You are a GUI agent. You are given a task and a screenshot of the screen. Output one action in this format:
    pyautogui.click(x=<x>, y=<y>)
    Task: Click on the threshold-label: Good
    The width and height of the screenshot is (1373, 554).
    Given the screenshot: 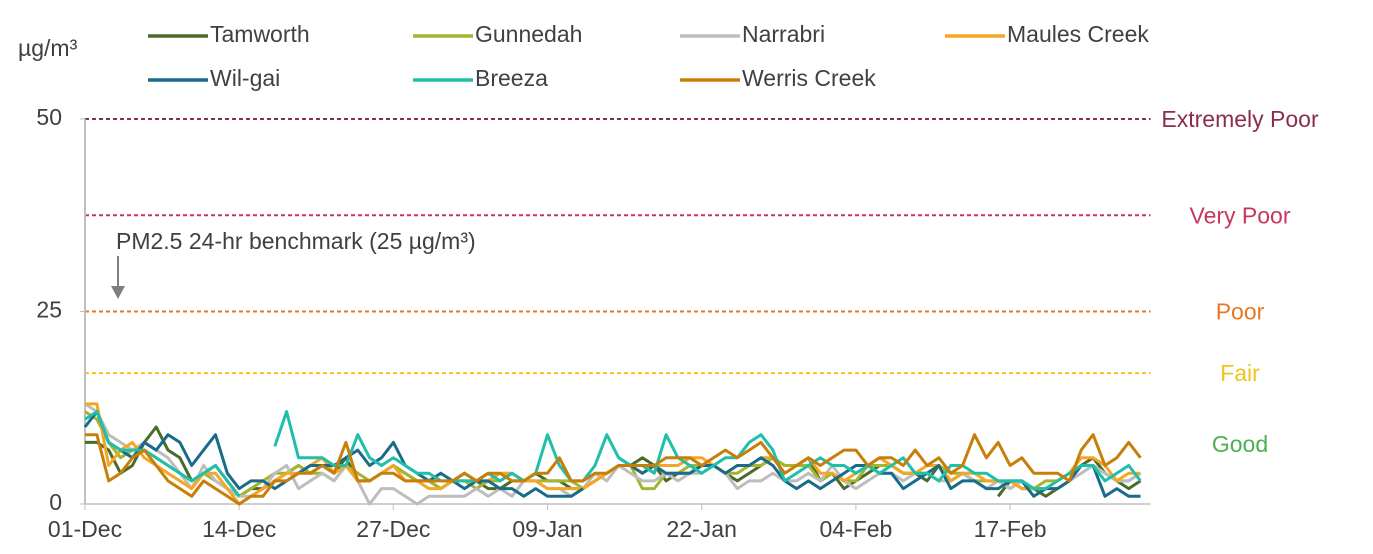 What is the action you would take?
    pyautogui.click(x=1240, y=444)
    